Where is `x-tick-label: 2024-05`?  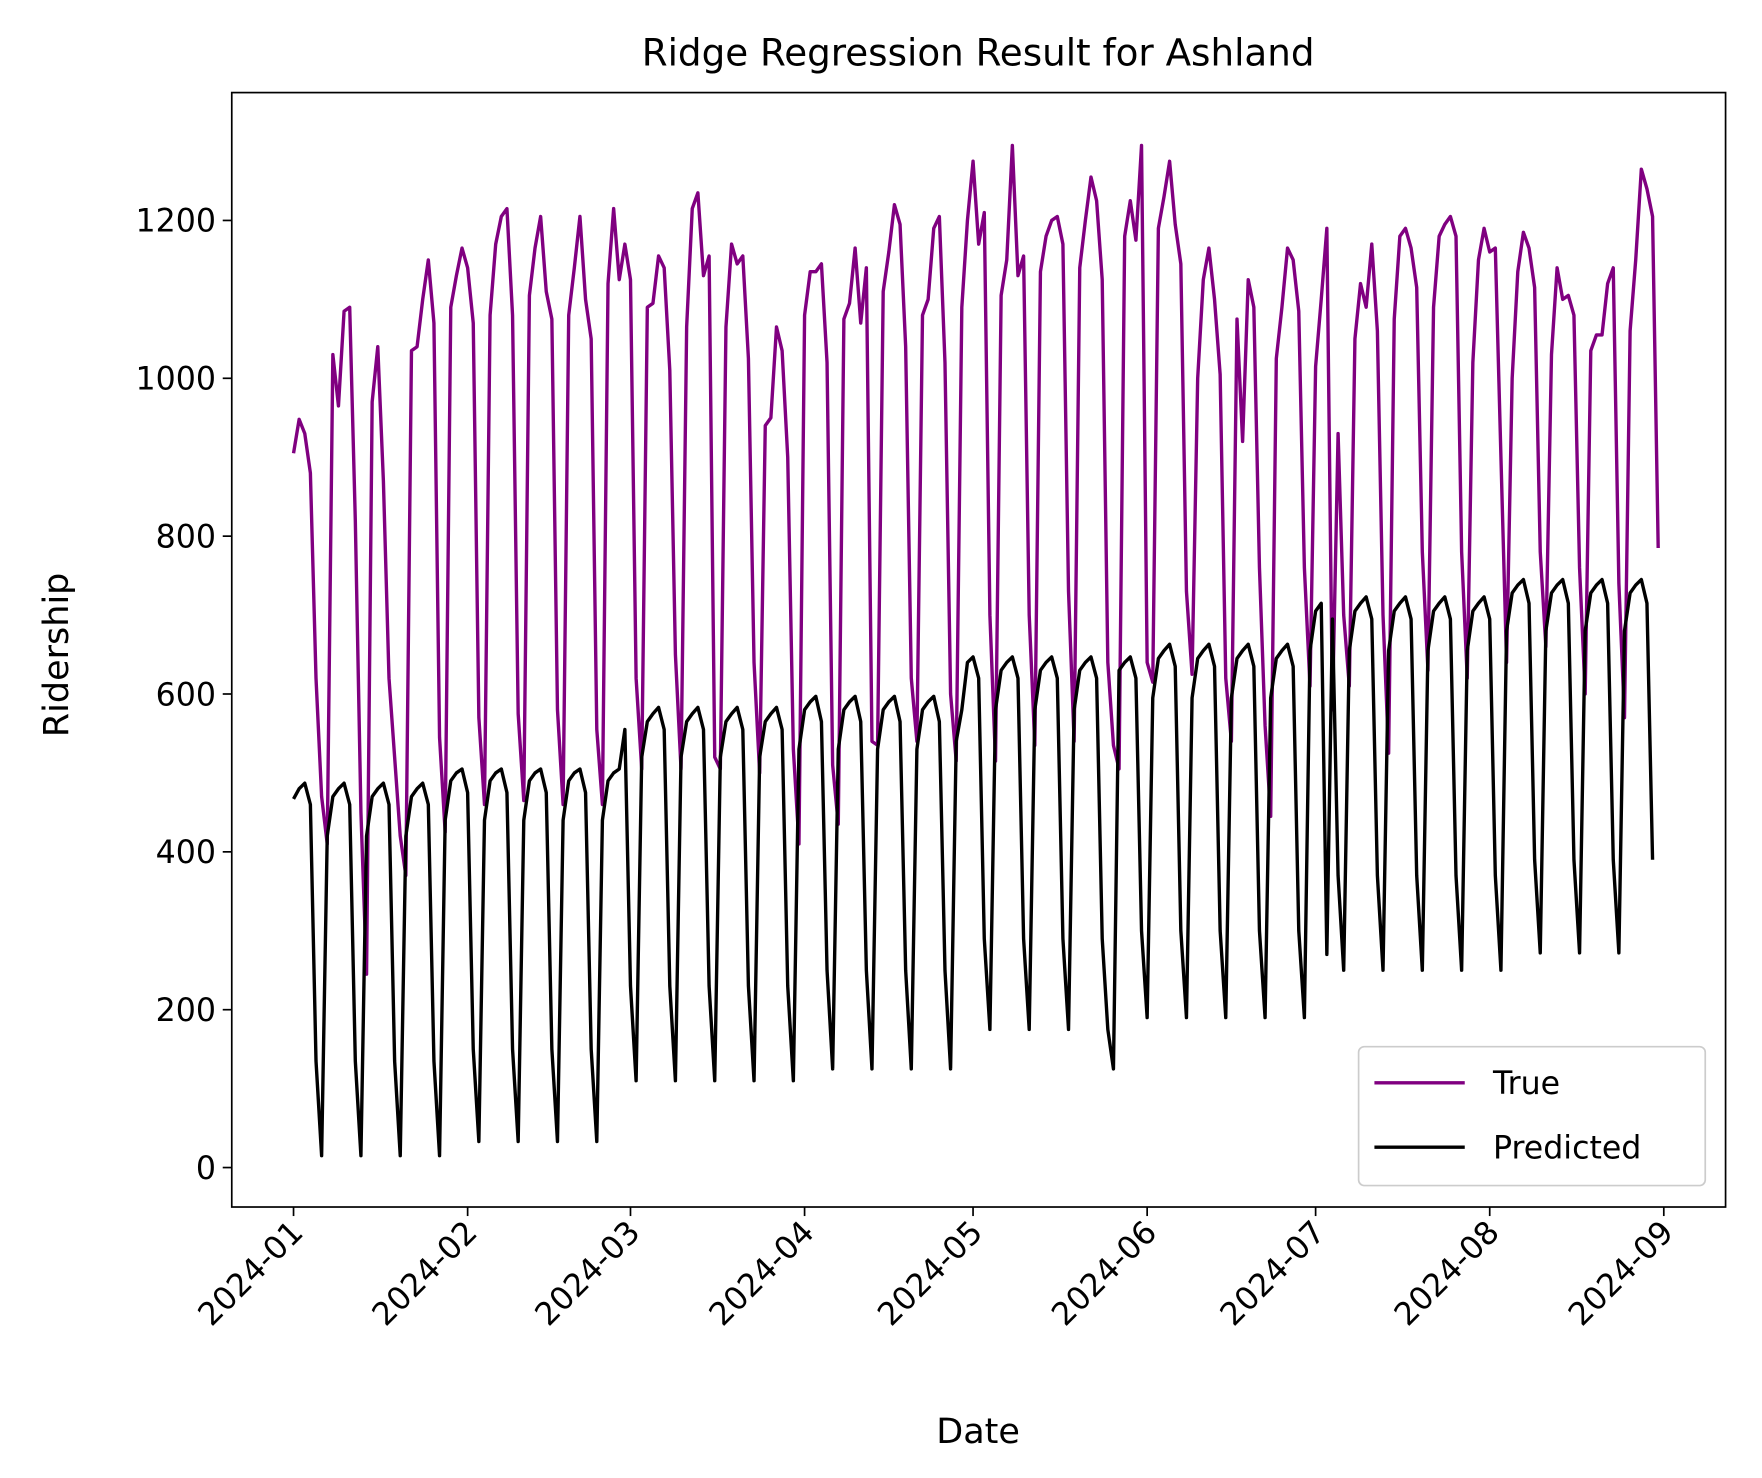 x-tick-label: 2024-05 is located at coordinates (930, 1273).